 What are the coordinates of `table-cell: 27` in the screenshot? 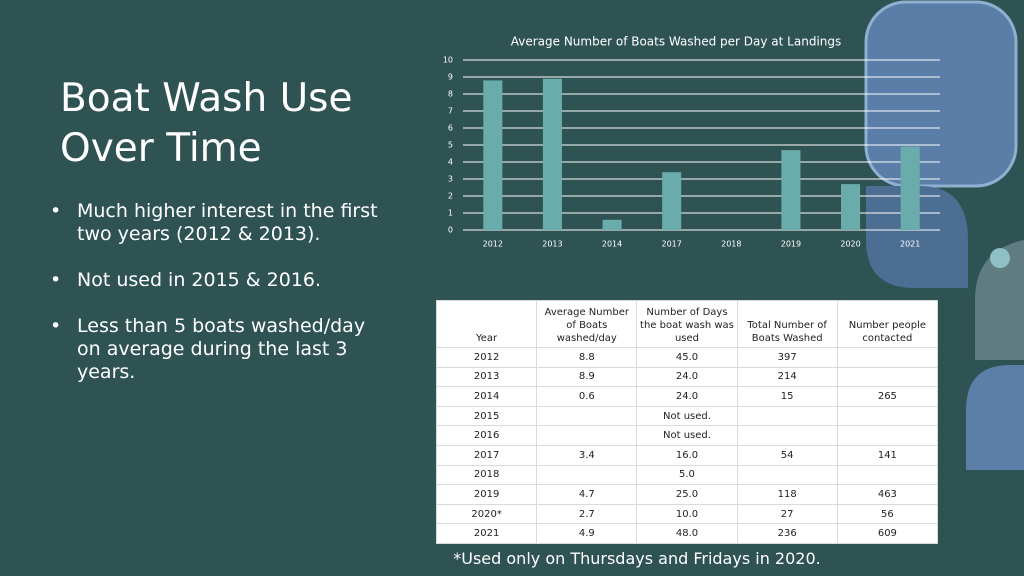 It's located at (787, 514).